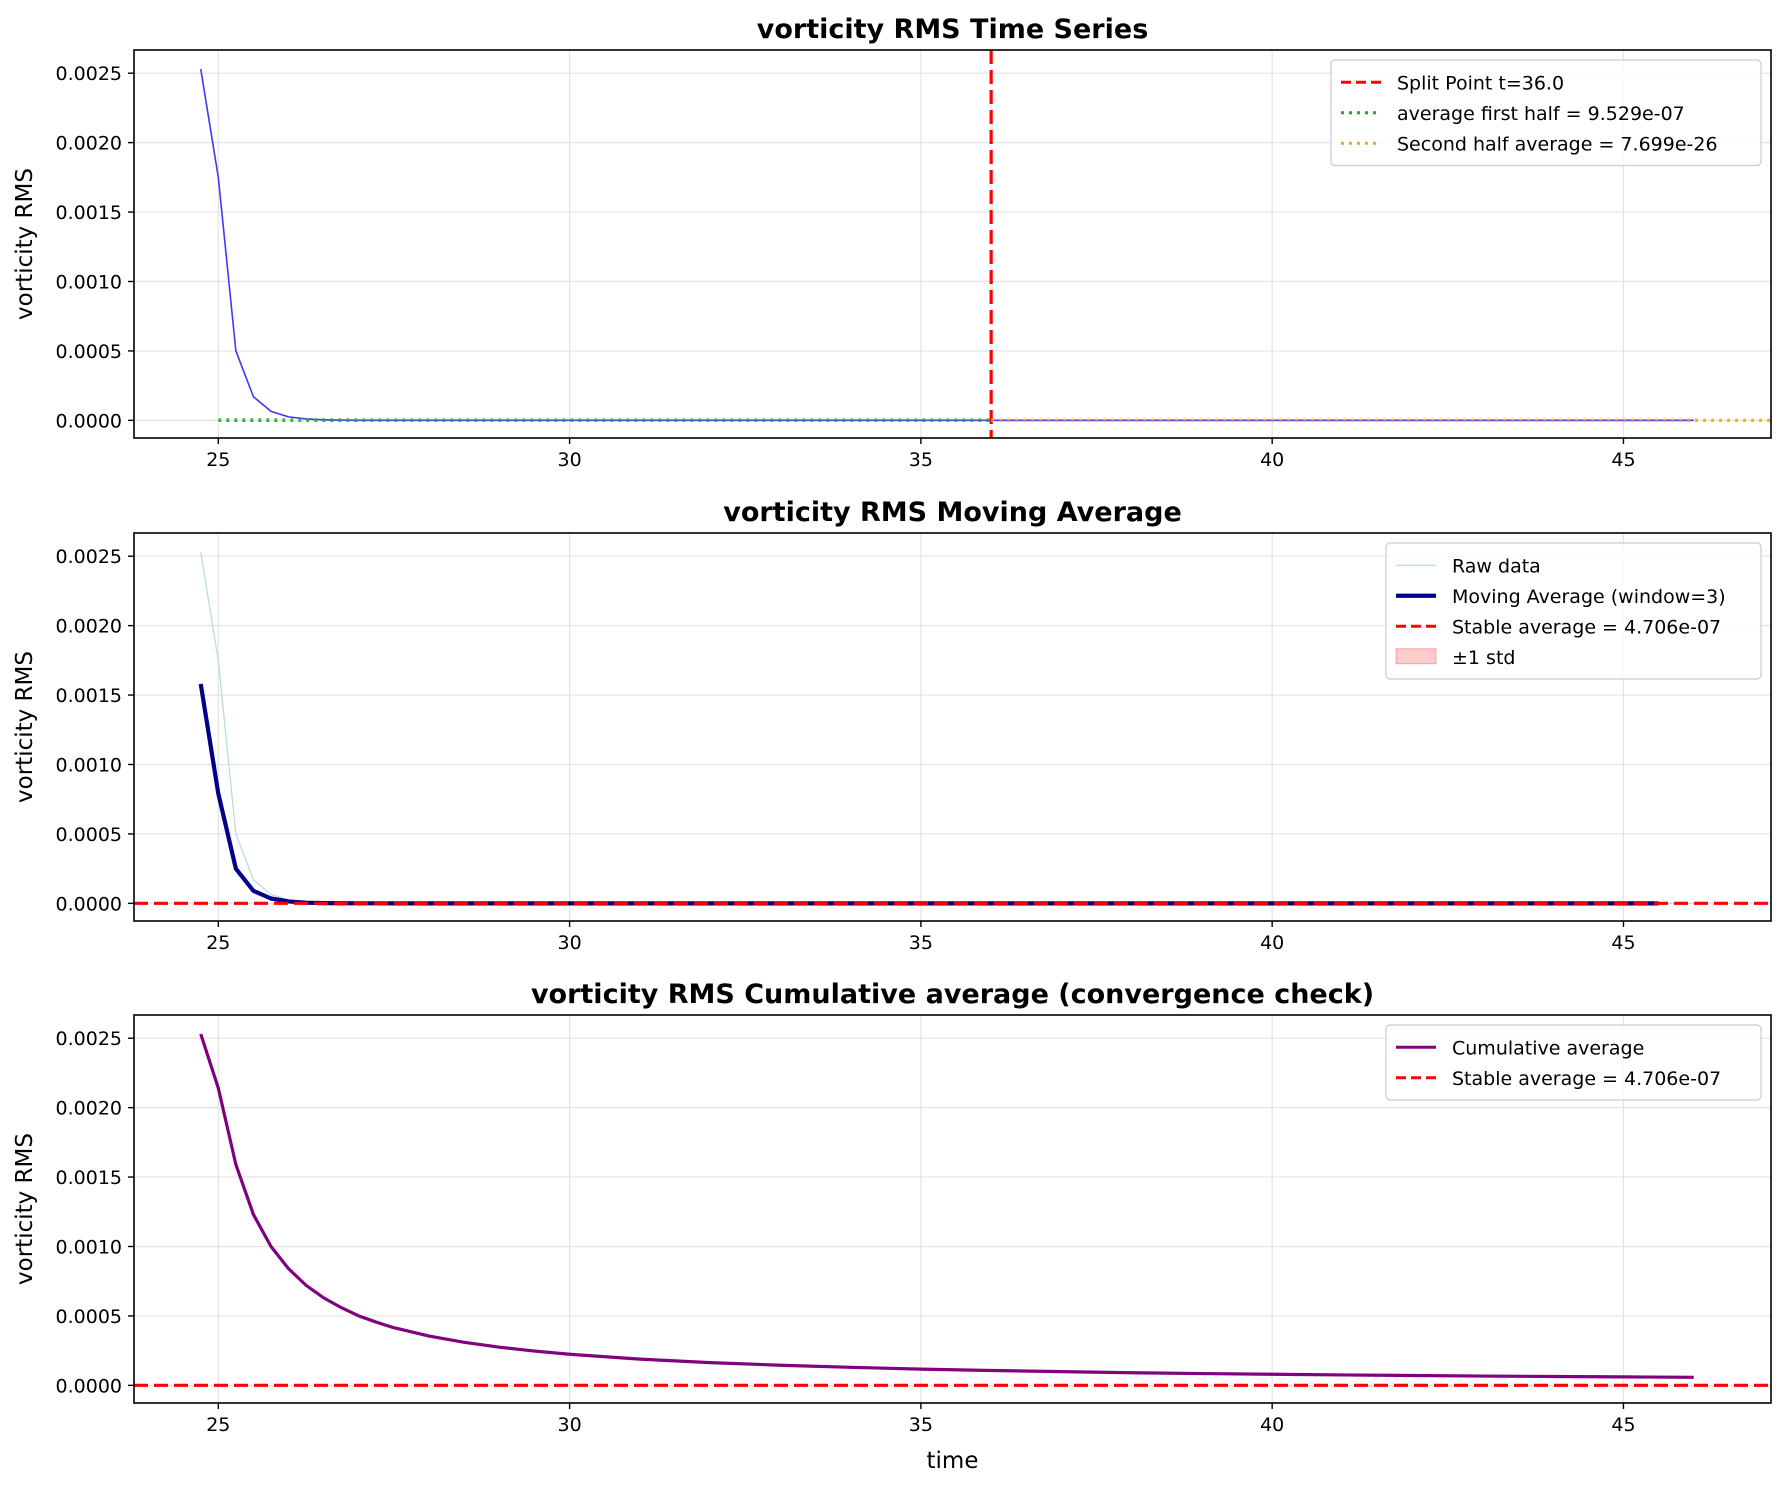 The width and height of the screenshot is (1786, 1485). Describe the element at coordinates (952, 512) in the screenshot. I see `chart-title: vorticity RMS Moving Average` at that location.